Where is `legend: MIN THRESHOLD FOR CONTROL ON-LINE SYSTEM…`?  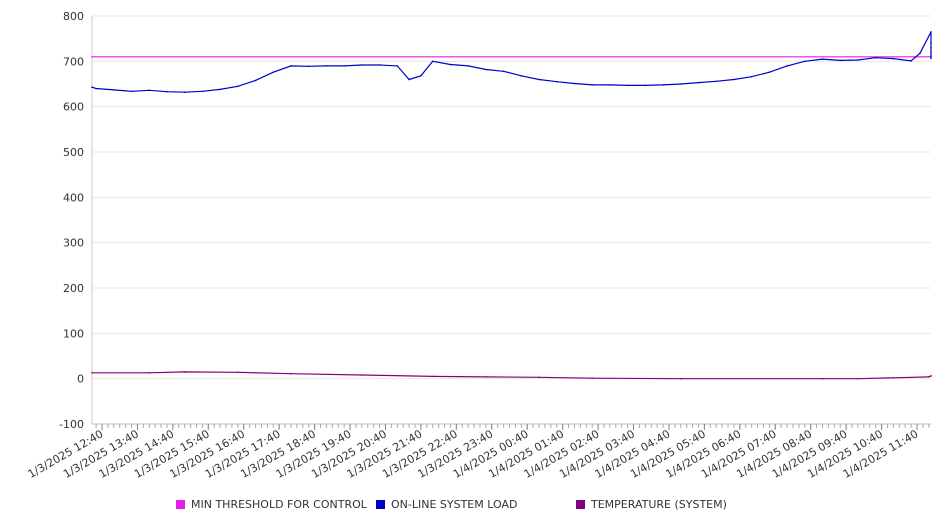 legend: MIN THRESHOLD FOR CONTROL ON-LINE SYSTEM… is located at coordinates (473, 508).